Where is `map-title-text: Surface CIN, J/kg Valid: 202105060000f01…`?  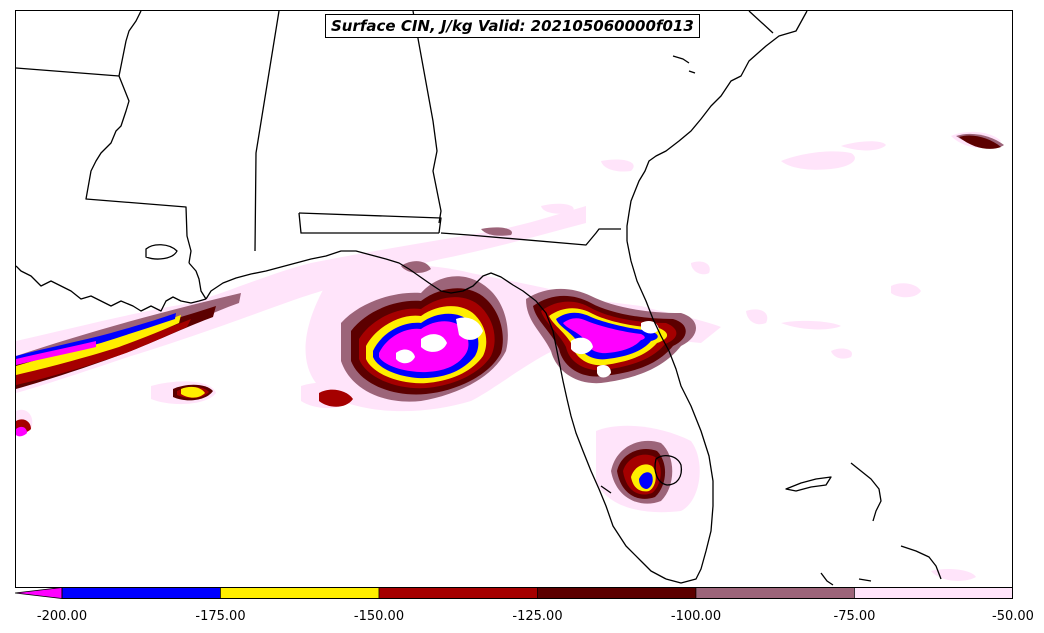 map-title-text: Surface CIN, J/kg Valid: 202105060000f01… is located at coordinates (512, 26).